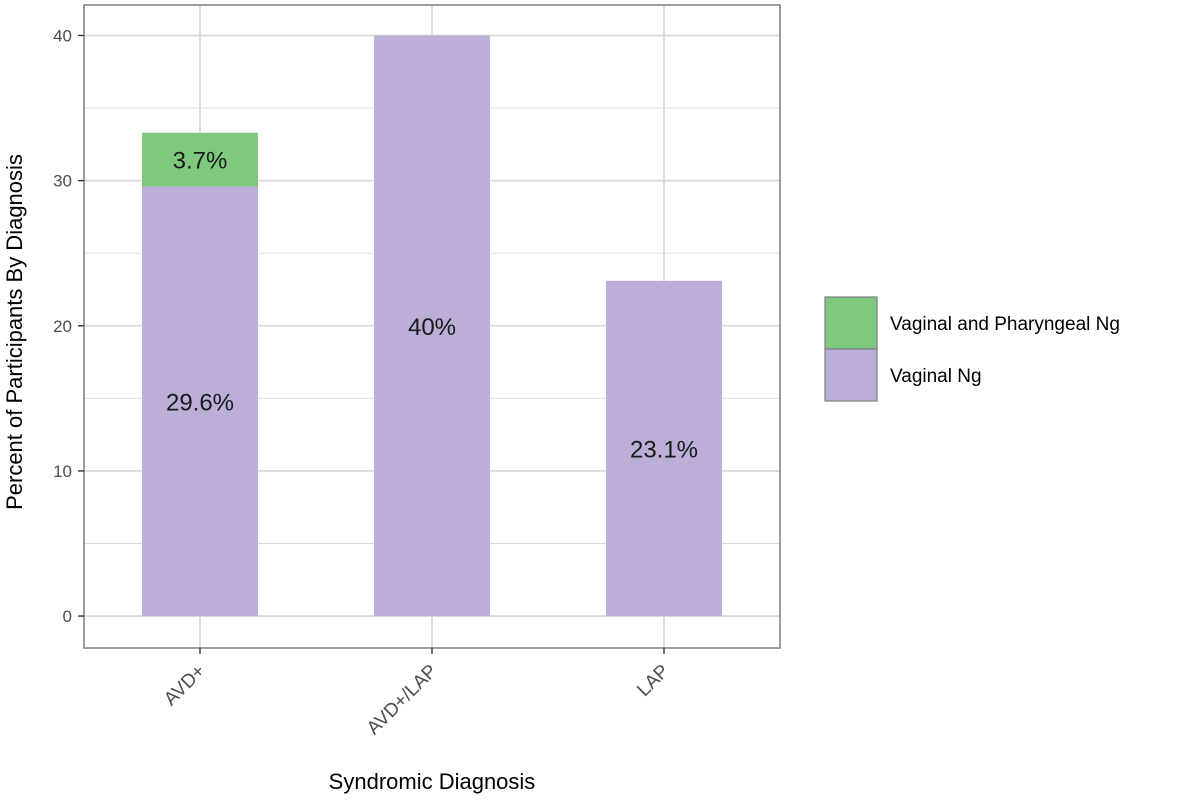 This screenshot has height=803, width=1200. What do you see at coordinates (67, 616) in the screenshot?
I see `y-tick-label: 0` at bounding box center [67, 616].